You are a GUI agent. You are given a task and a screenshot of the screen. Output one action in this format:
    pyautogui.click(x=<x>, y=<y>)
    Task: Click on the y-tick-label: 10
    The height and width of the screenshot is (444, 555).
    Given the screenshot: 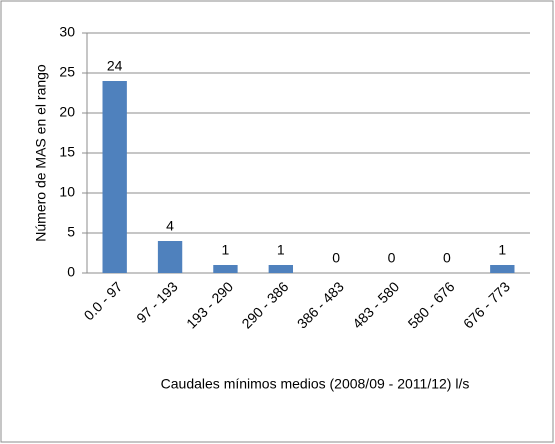 What is the action you would take?
    pyautogui.click(x=67, y=192)
    